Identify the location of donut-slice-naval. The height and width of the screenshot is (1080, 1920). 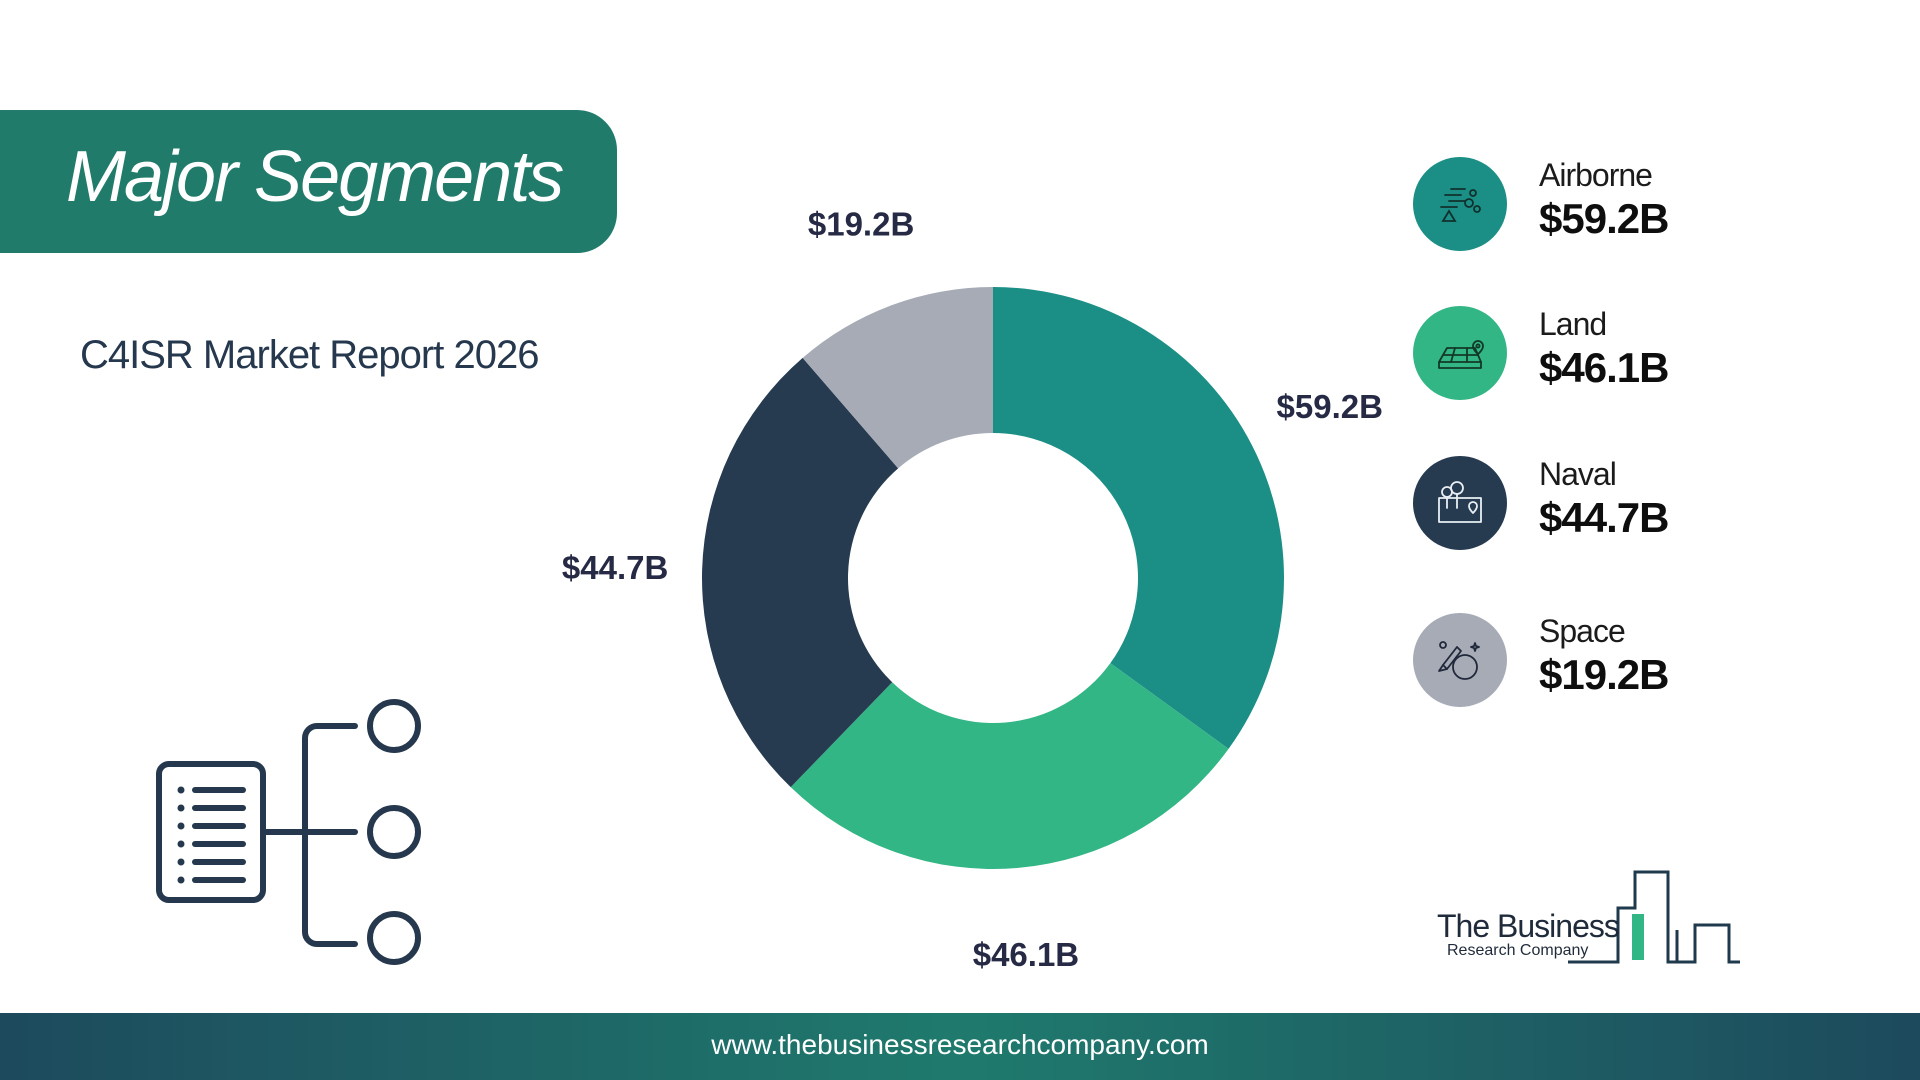
(800, 572).